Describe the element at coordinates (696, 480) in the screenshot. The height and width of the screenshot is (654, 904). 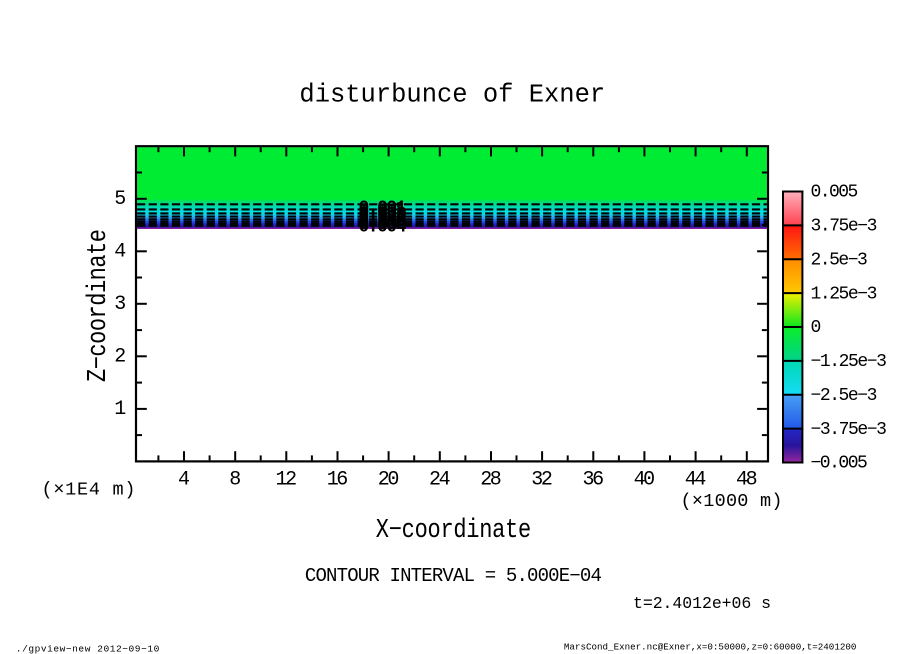
I see `svg-text: 44` at that location.